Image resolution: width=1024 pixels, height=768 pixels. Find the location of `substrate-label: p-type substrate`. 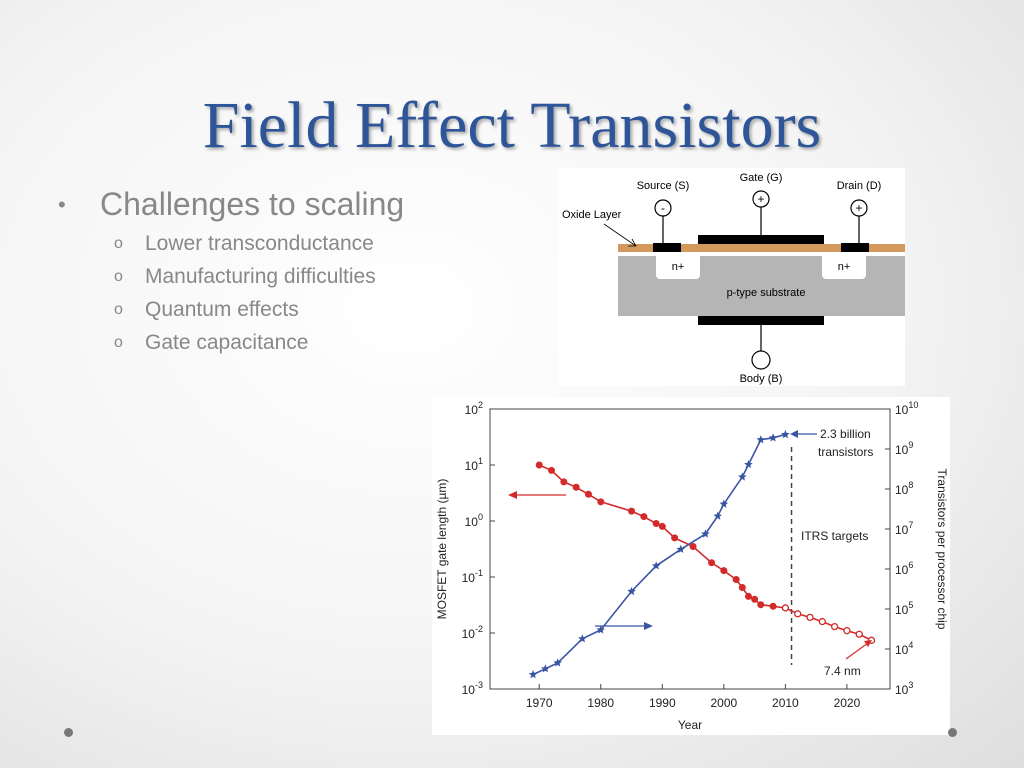

substrate-label: p-type substrate is located at coordinates (766, 293).